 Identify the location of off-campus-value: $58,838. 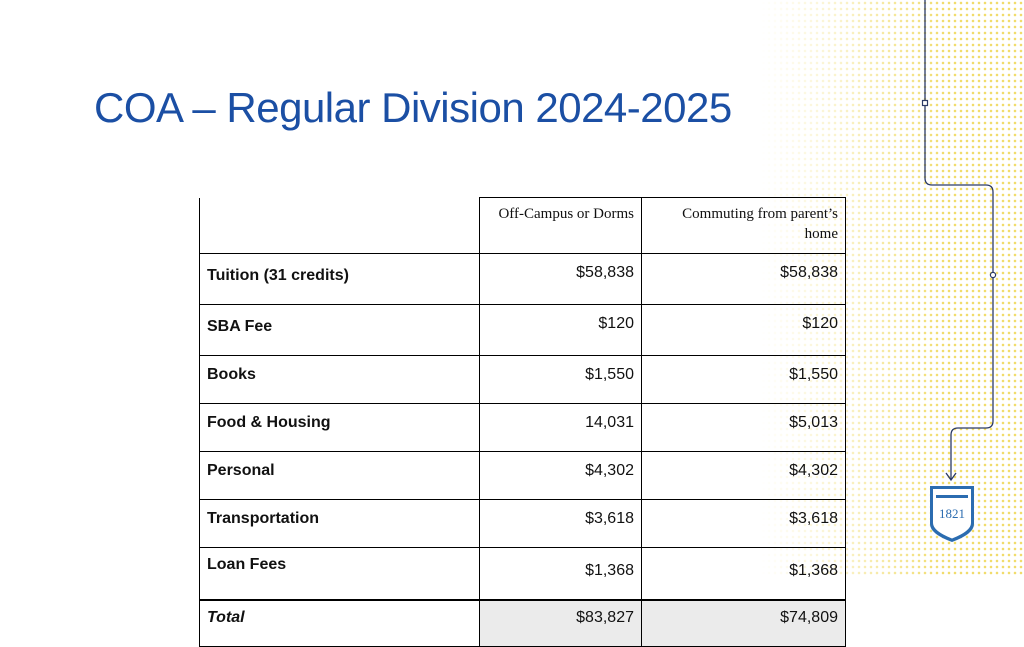
(560, 279).